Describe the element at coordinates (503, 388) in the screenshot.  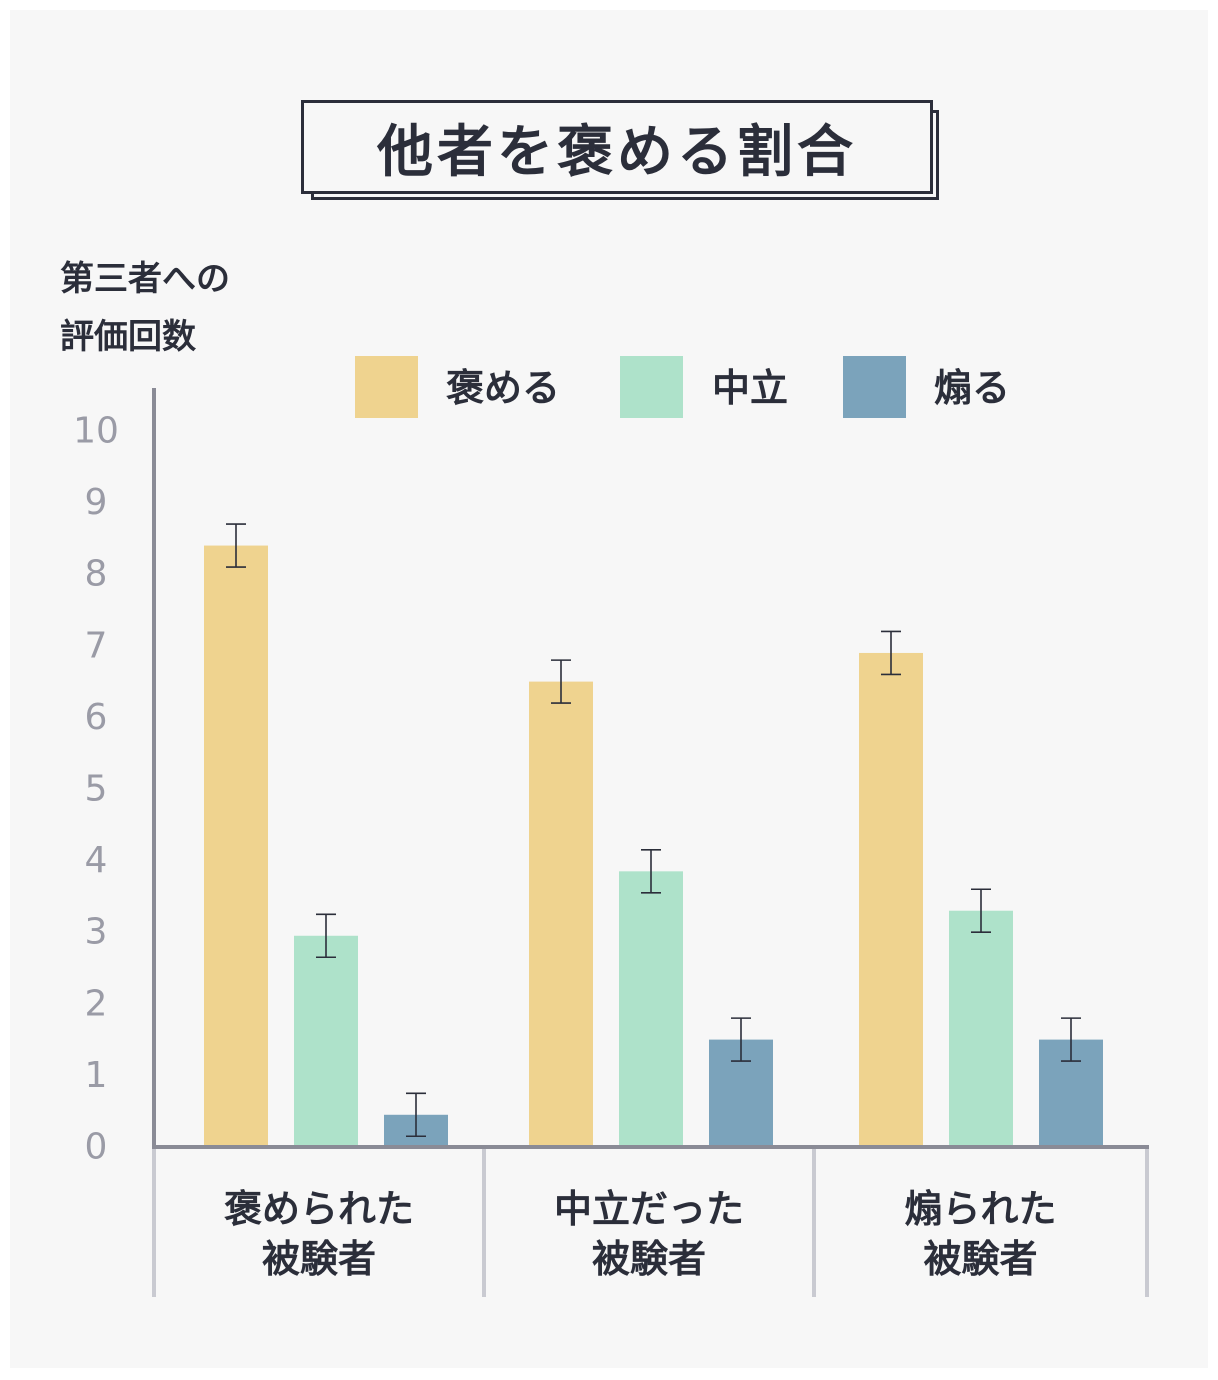
I see `legend-label: 褒める` at that location.